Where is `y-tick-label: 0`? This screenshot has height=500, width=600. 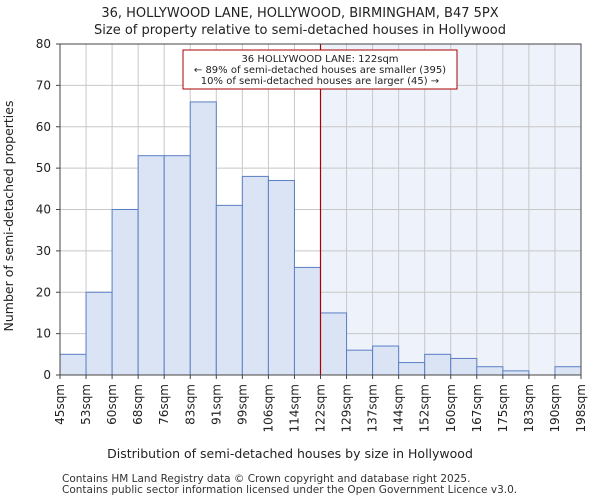 y-tick-label: 0 is located at coordinates (47, 375).